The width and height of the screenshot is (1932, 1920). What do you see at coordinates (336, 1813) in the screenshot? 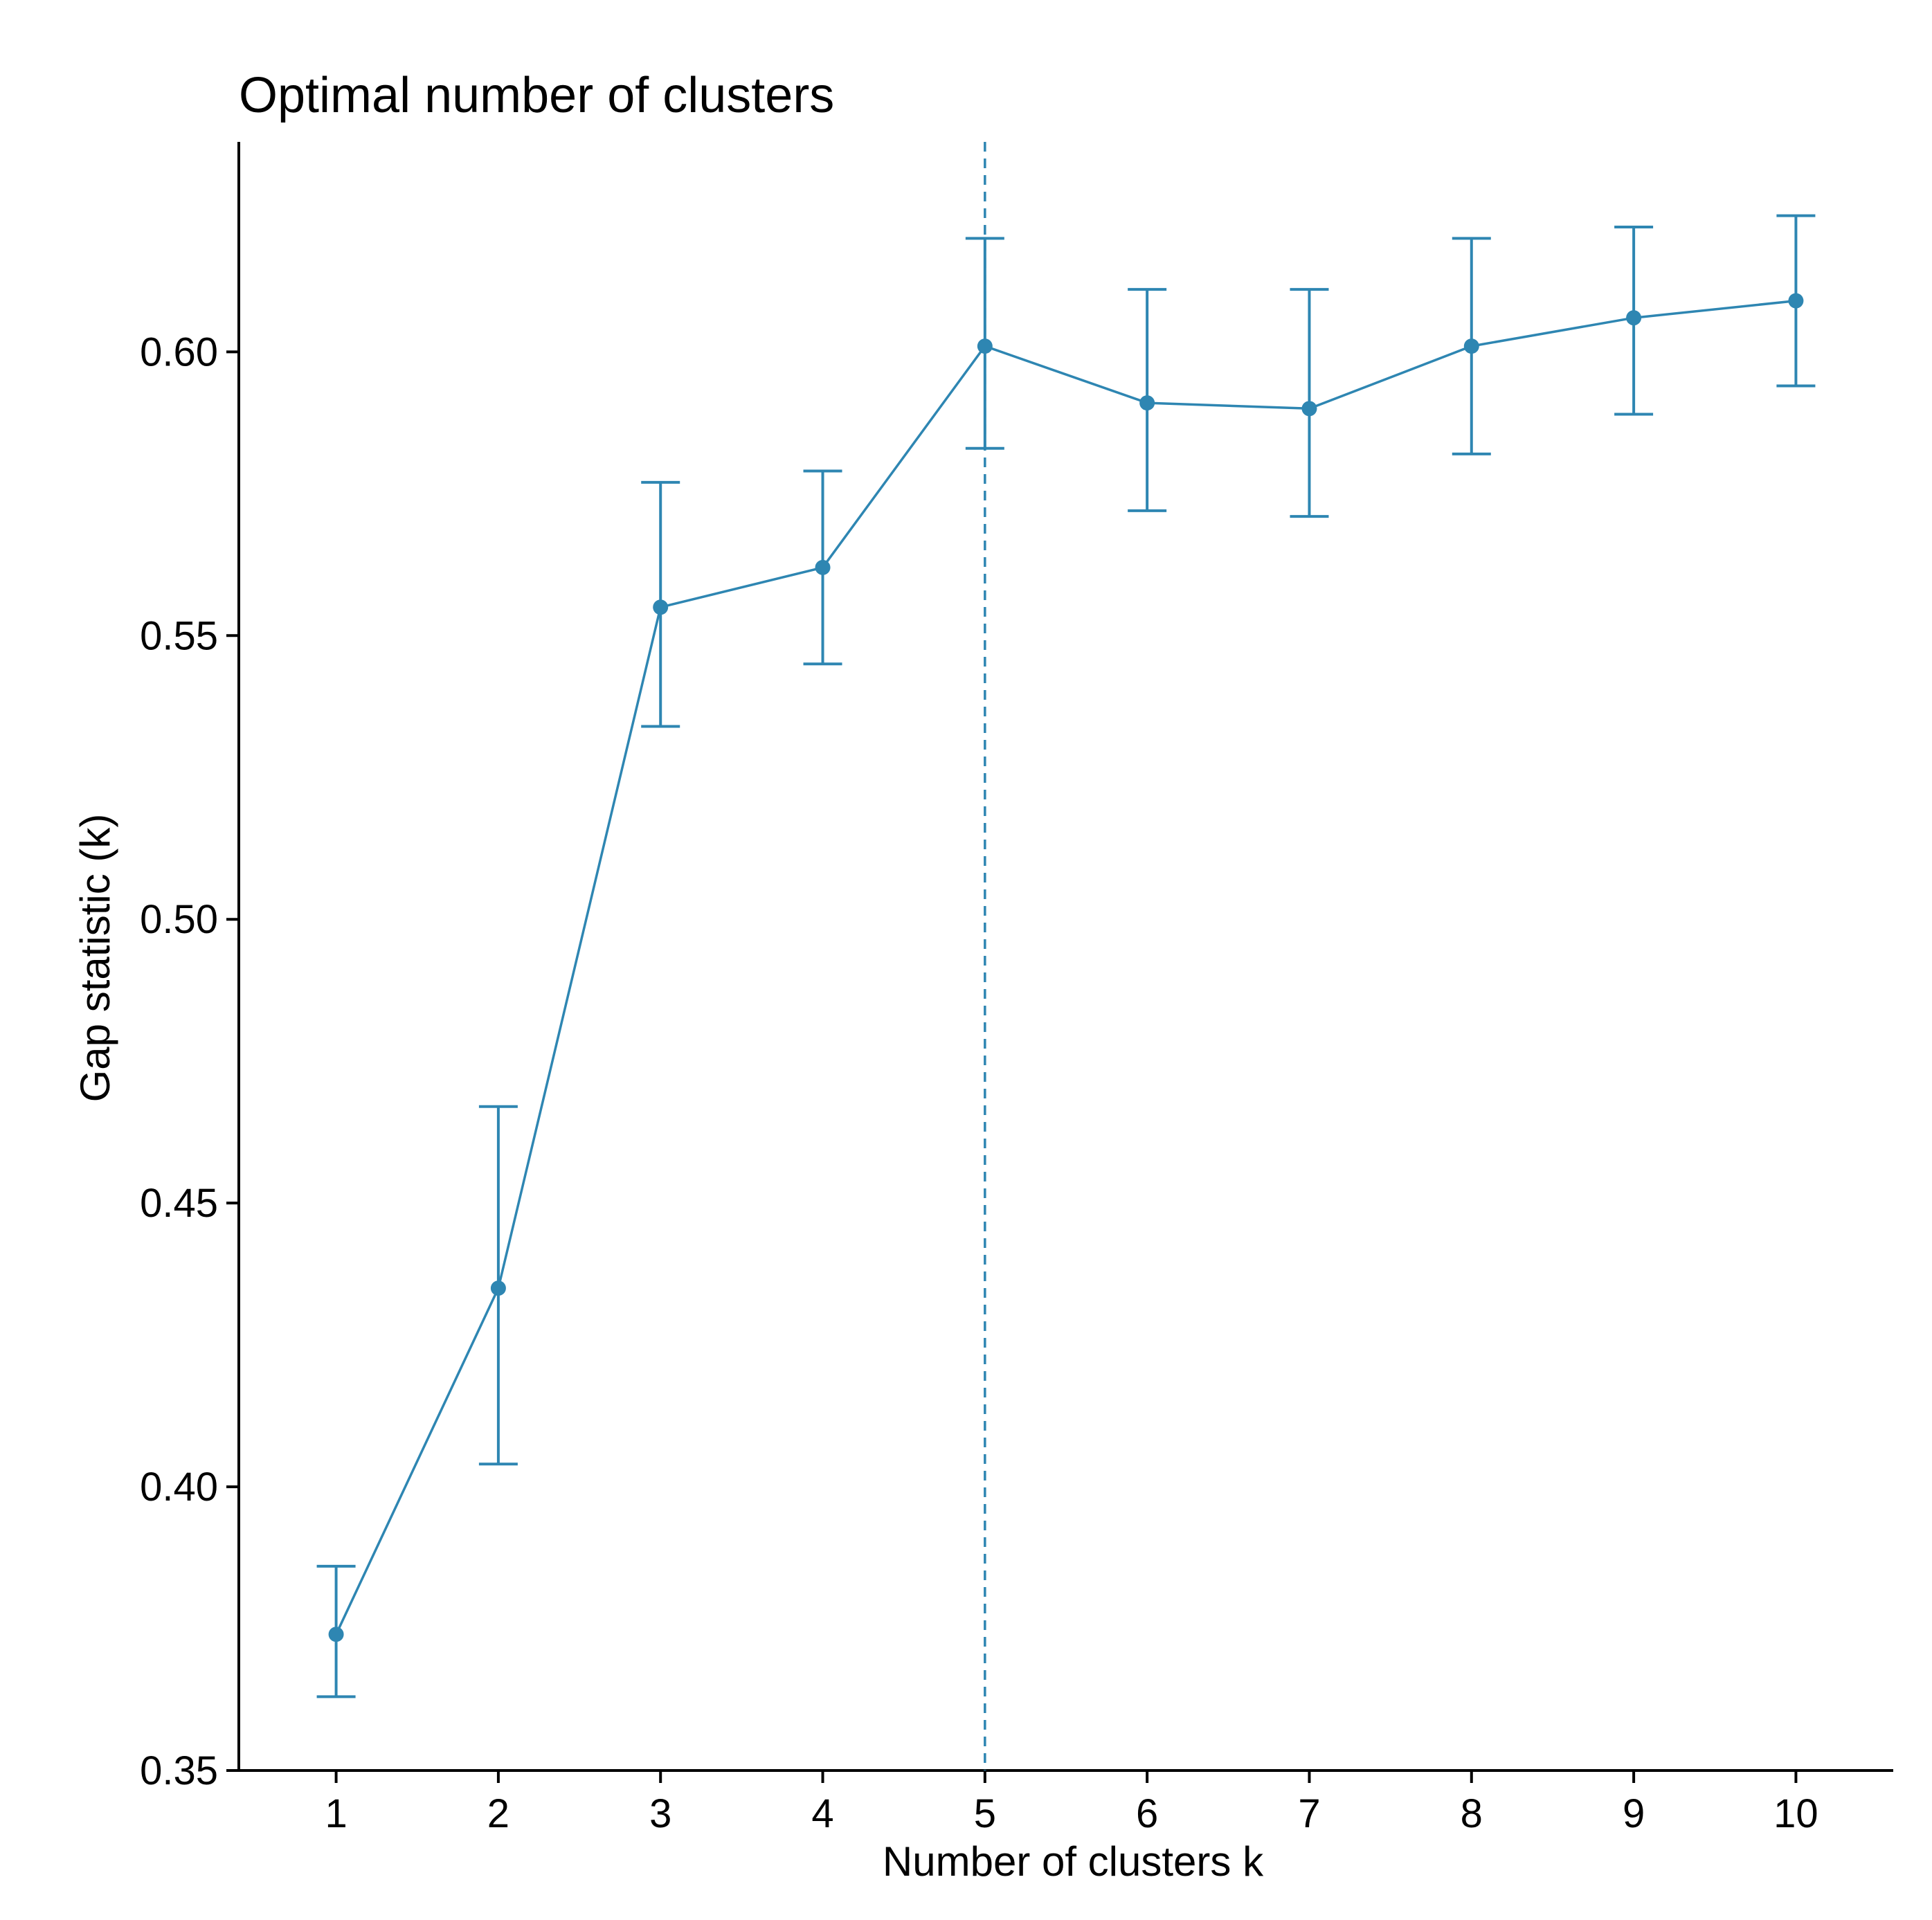
I see `x-tick-label: 1` at bounding box center [336, 1813].